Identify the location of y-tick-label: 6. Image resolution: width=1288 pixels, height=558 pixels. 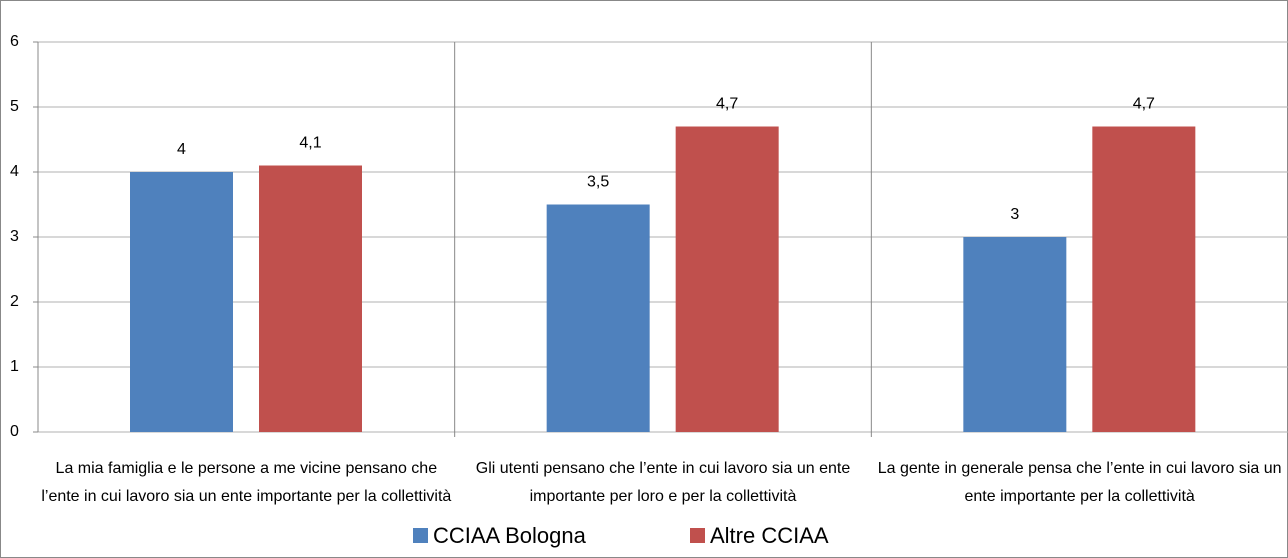
(14, 41).